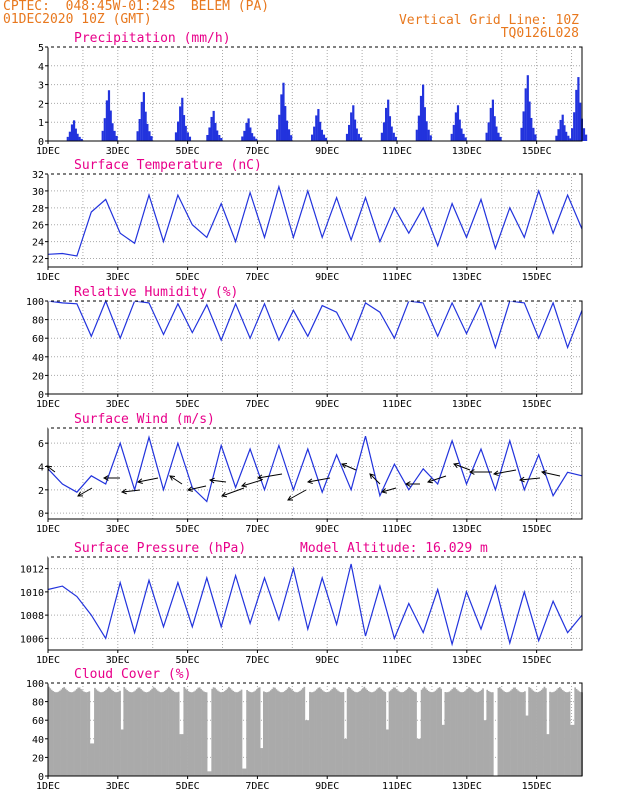 This screenshot has width=618, height=800. What do you see at coordinates (48, 786) in the screenshot?
I see `x-tick-label: 1DEC` at bounding box center [48, 786].